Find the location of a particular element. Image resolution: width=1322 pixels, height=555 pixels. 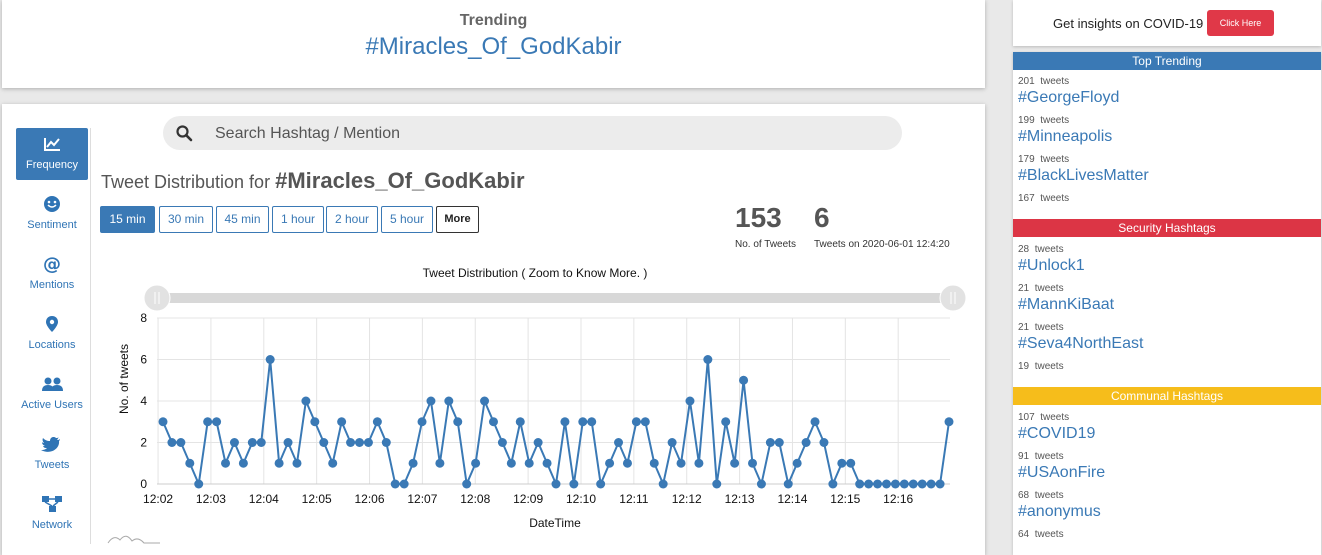

zoom-slider is located at coordinates (555, 298).